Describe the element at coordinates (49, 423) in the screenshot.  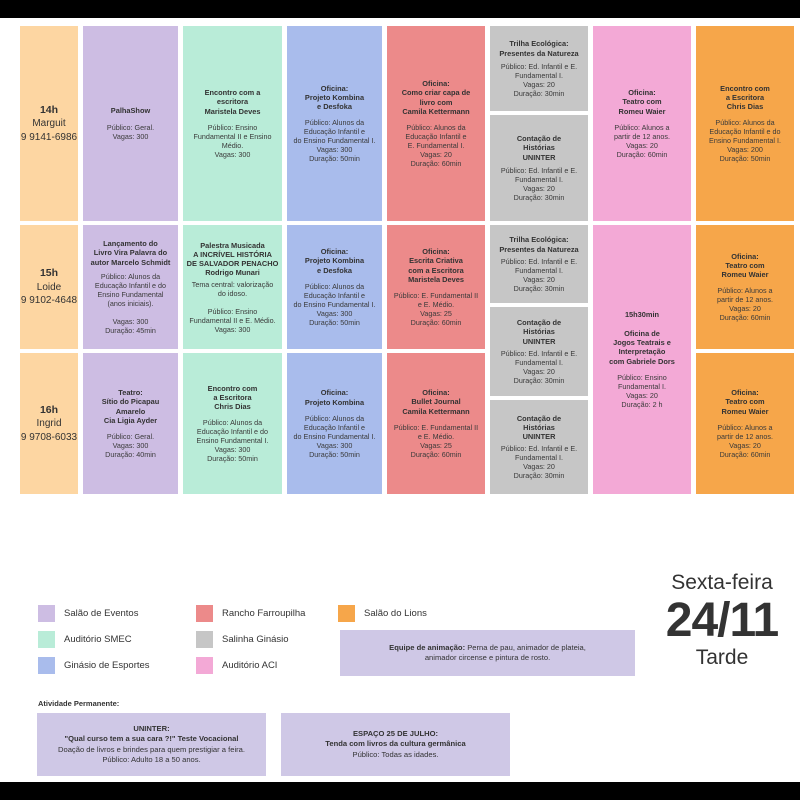
I see `time-cell-16h: 16h Ingrid 9 9708-6033` at that location.